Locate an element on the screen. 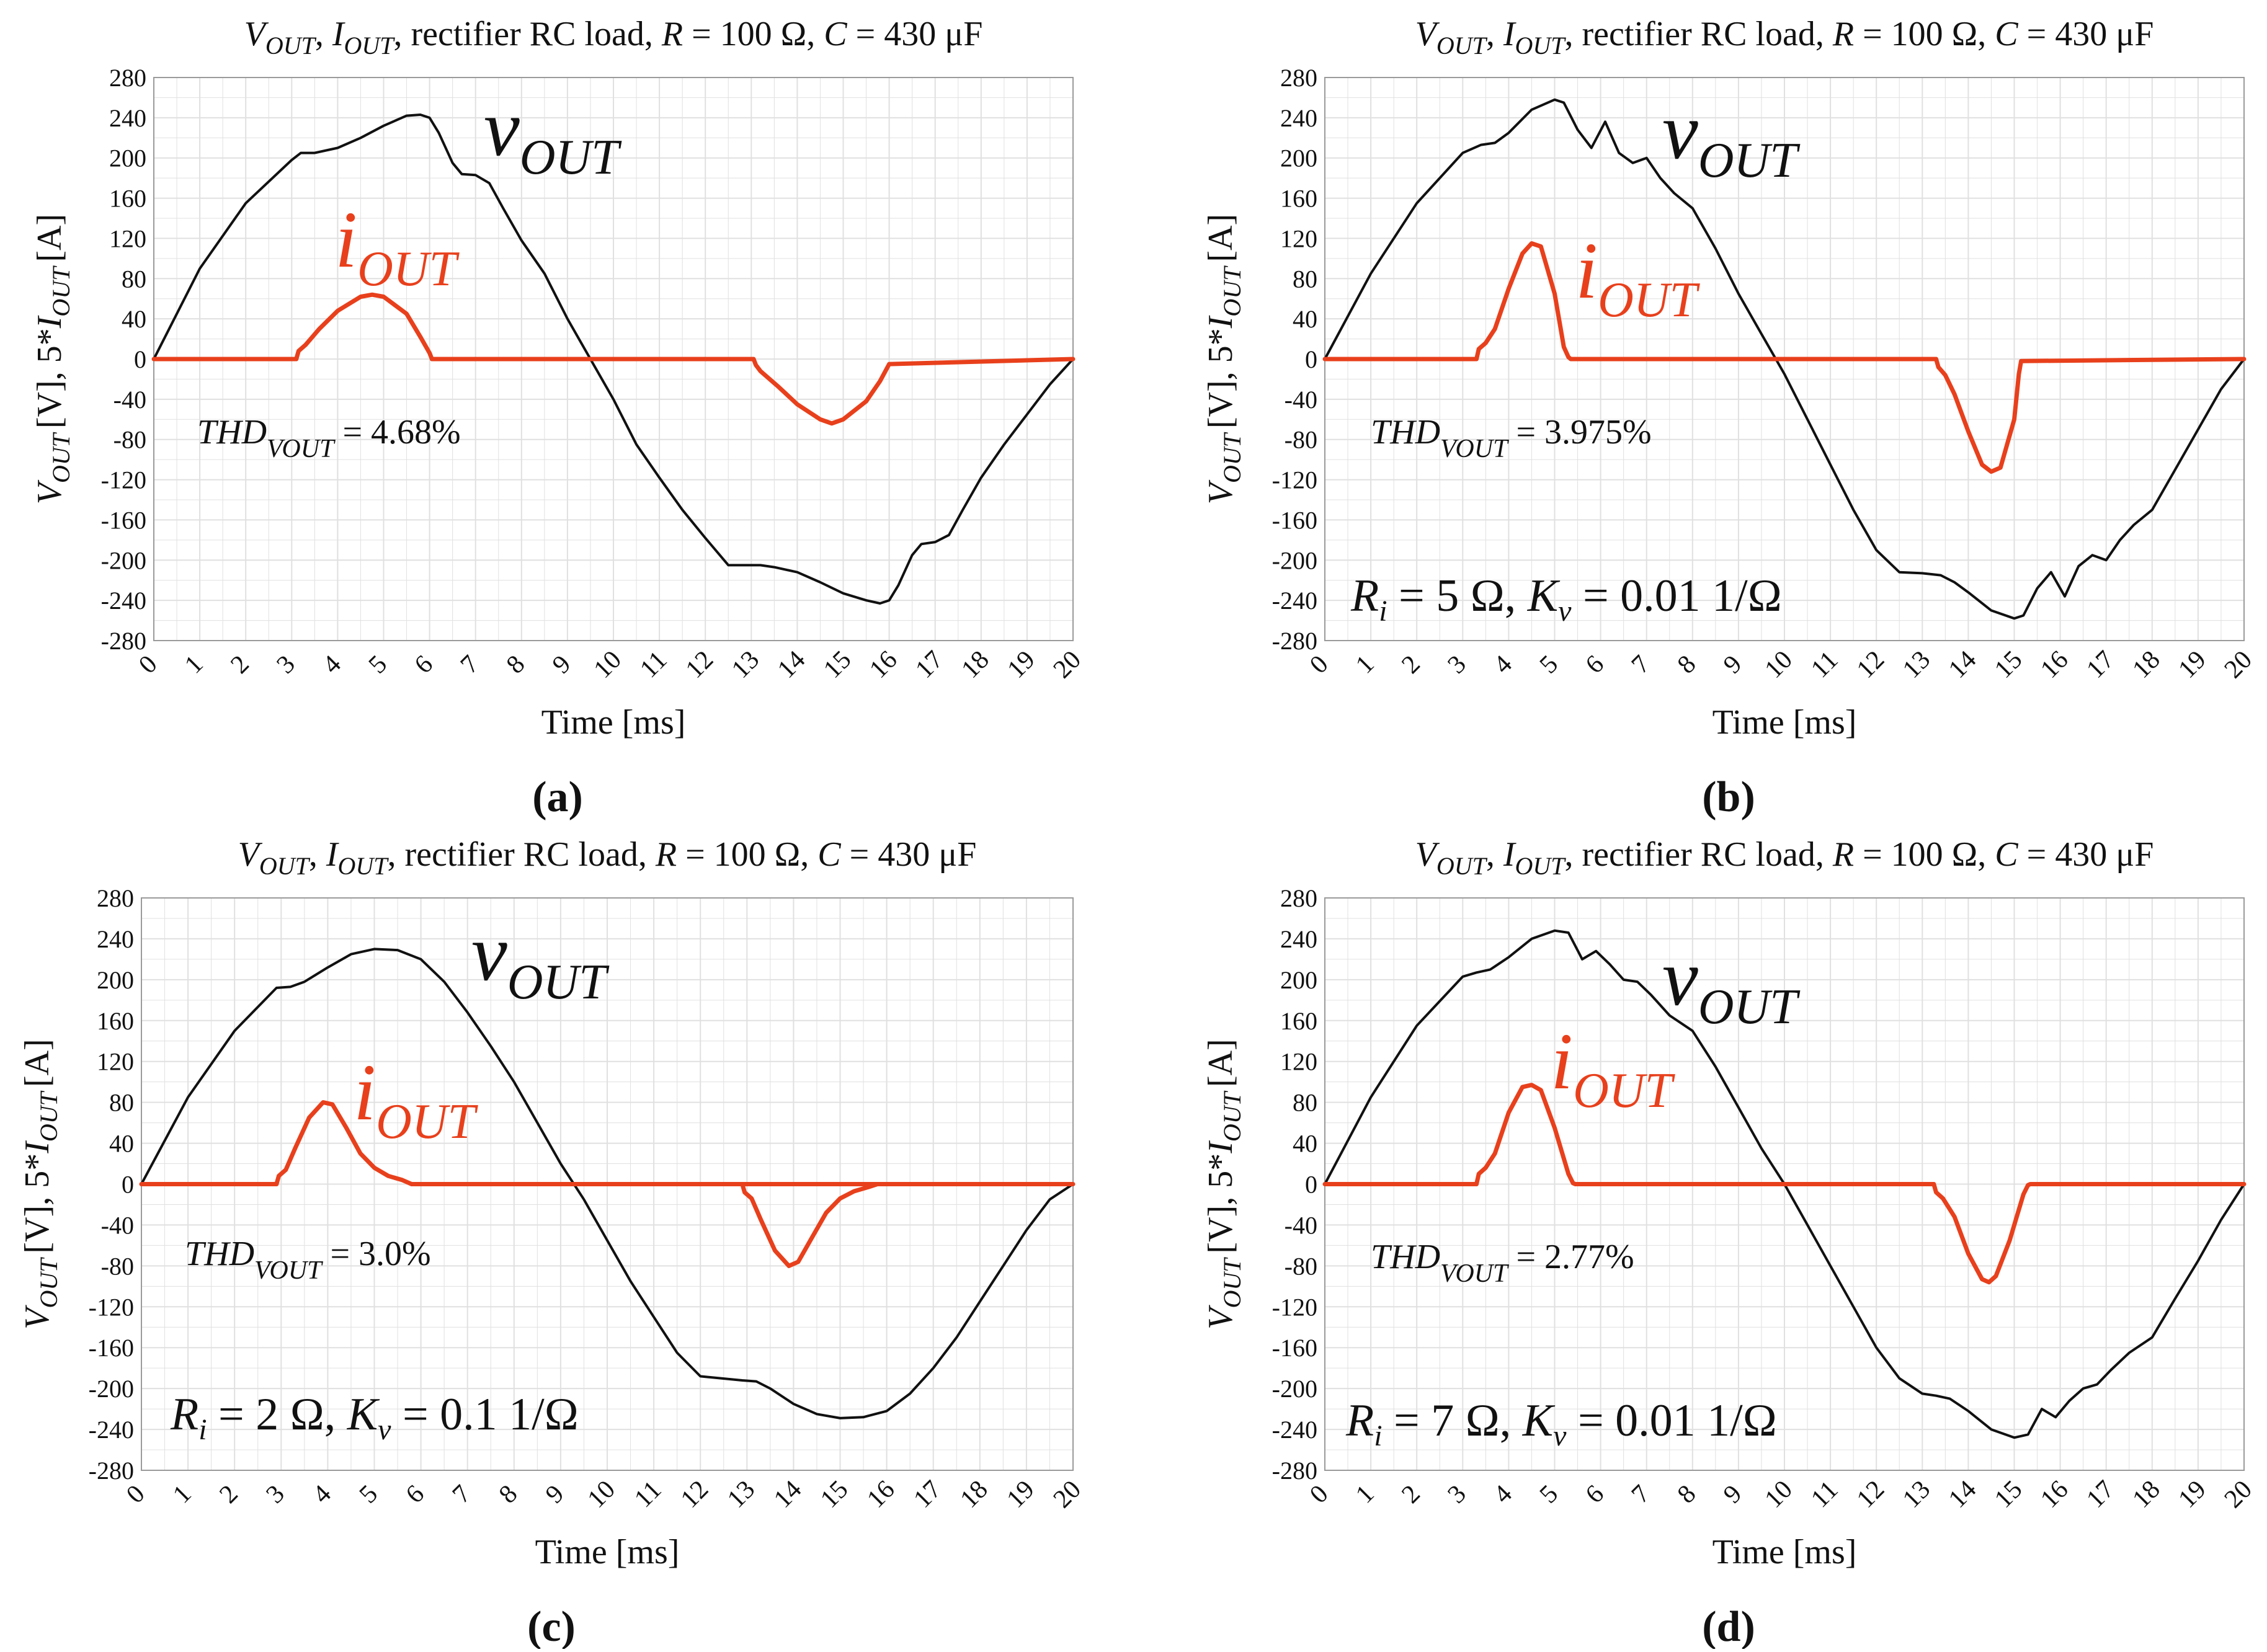  y-label-v-sub: OUT is located at coordinates (61, 457).